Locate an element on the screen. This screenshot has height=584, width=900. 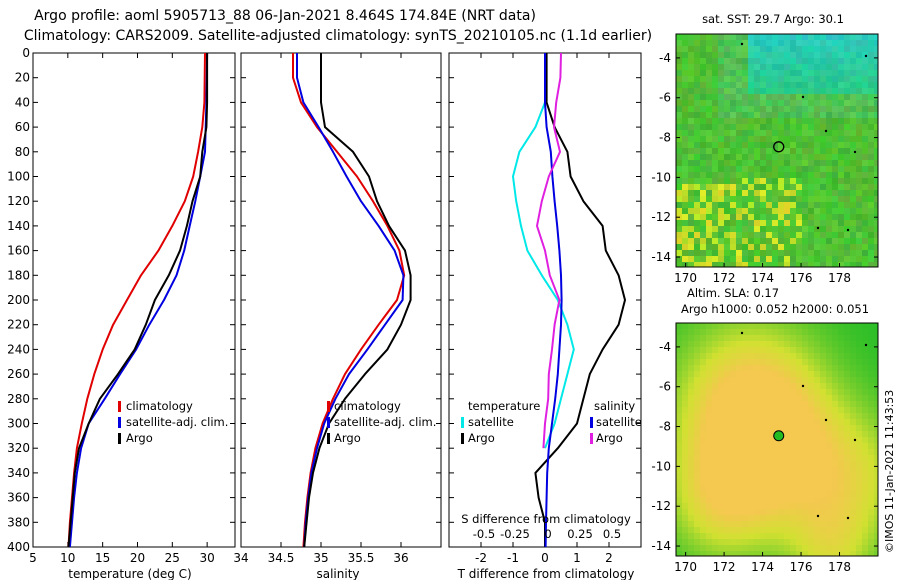
x-tick-label: 0 is located at coordinates (545, 558).